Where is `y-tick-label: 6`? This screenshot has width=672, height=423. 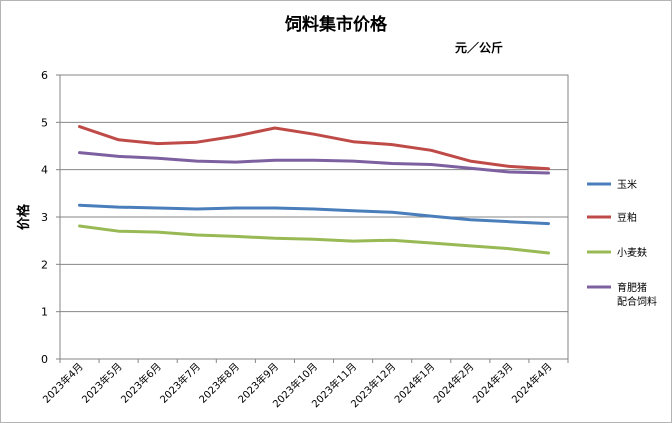 y-tick-label: 6 is located at coordinates (44, 75).